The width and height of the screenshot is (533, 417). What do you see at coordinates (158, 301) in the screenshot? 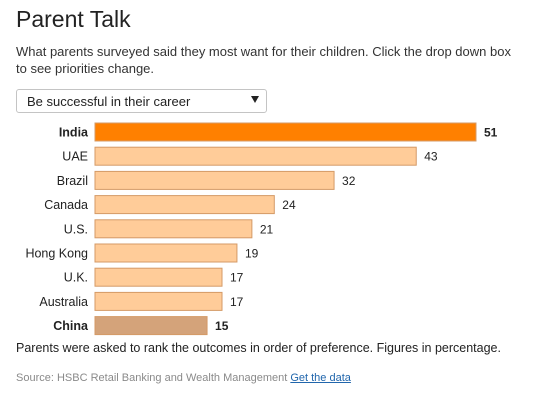
I see `bar-australia` at bounding box center [158, 301].